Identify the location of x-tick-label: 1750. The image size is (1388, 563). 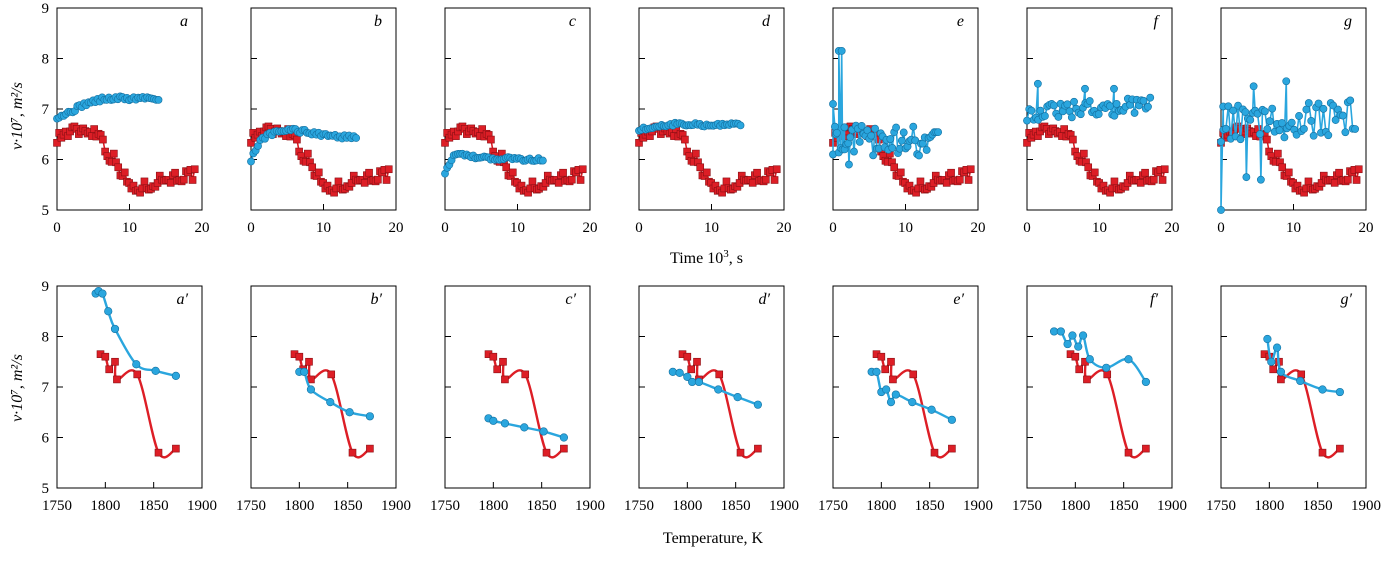
(1027, 506).